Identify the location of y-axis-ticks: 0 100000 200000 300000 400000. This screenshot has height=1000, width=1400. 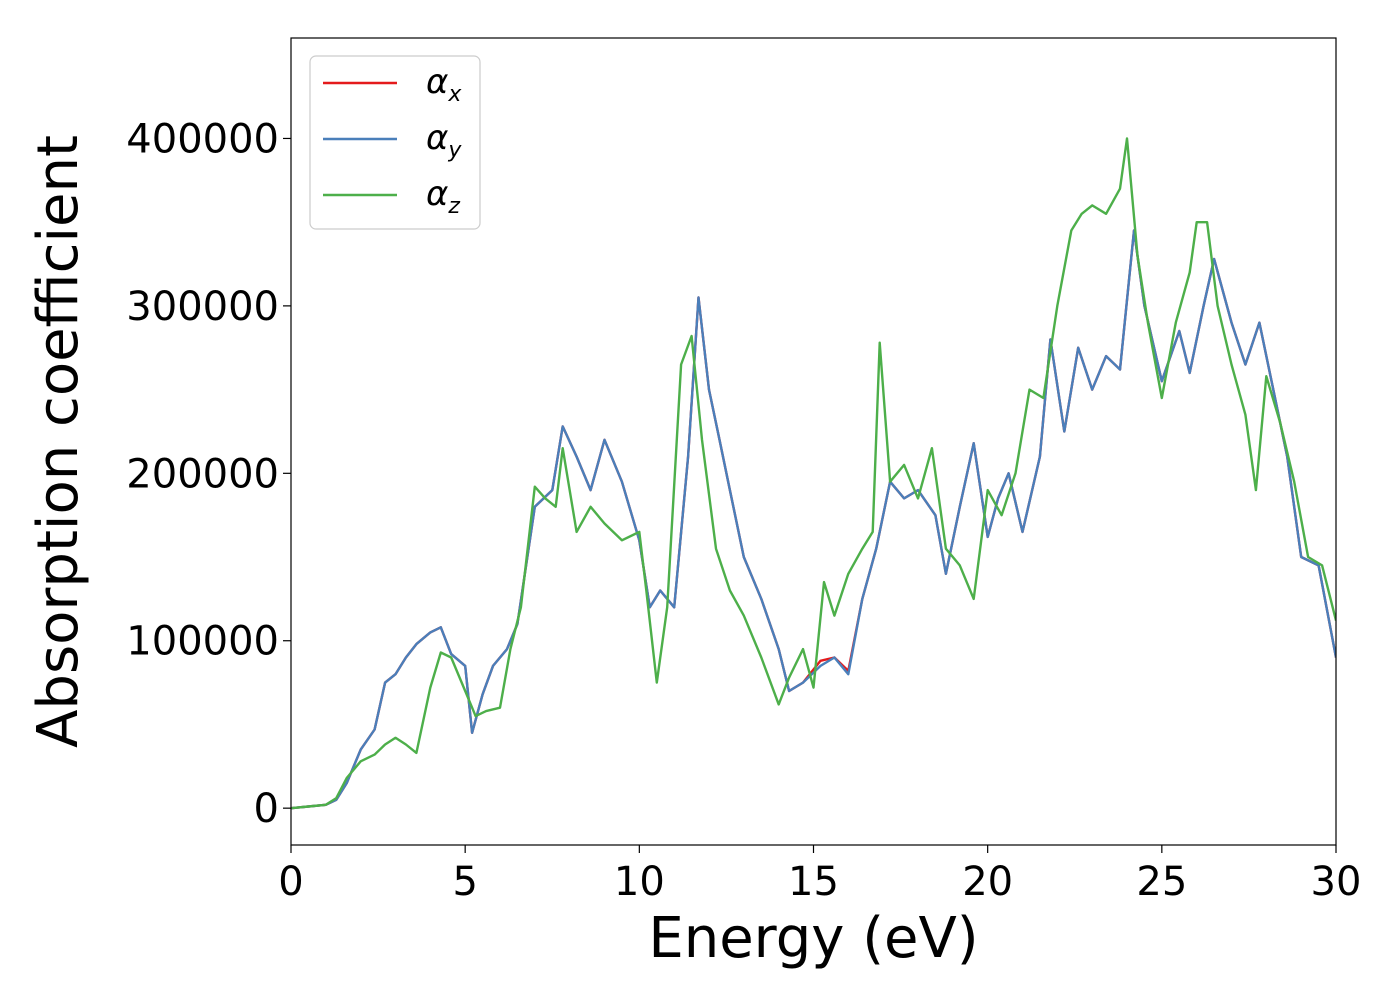
(208, 474).